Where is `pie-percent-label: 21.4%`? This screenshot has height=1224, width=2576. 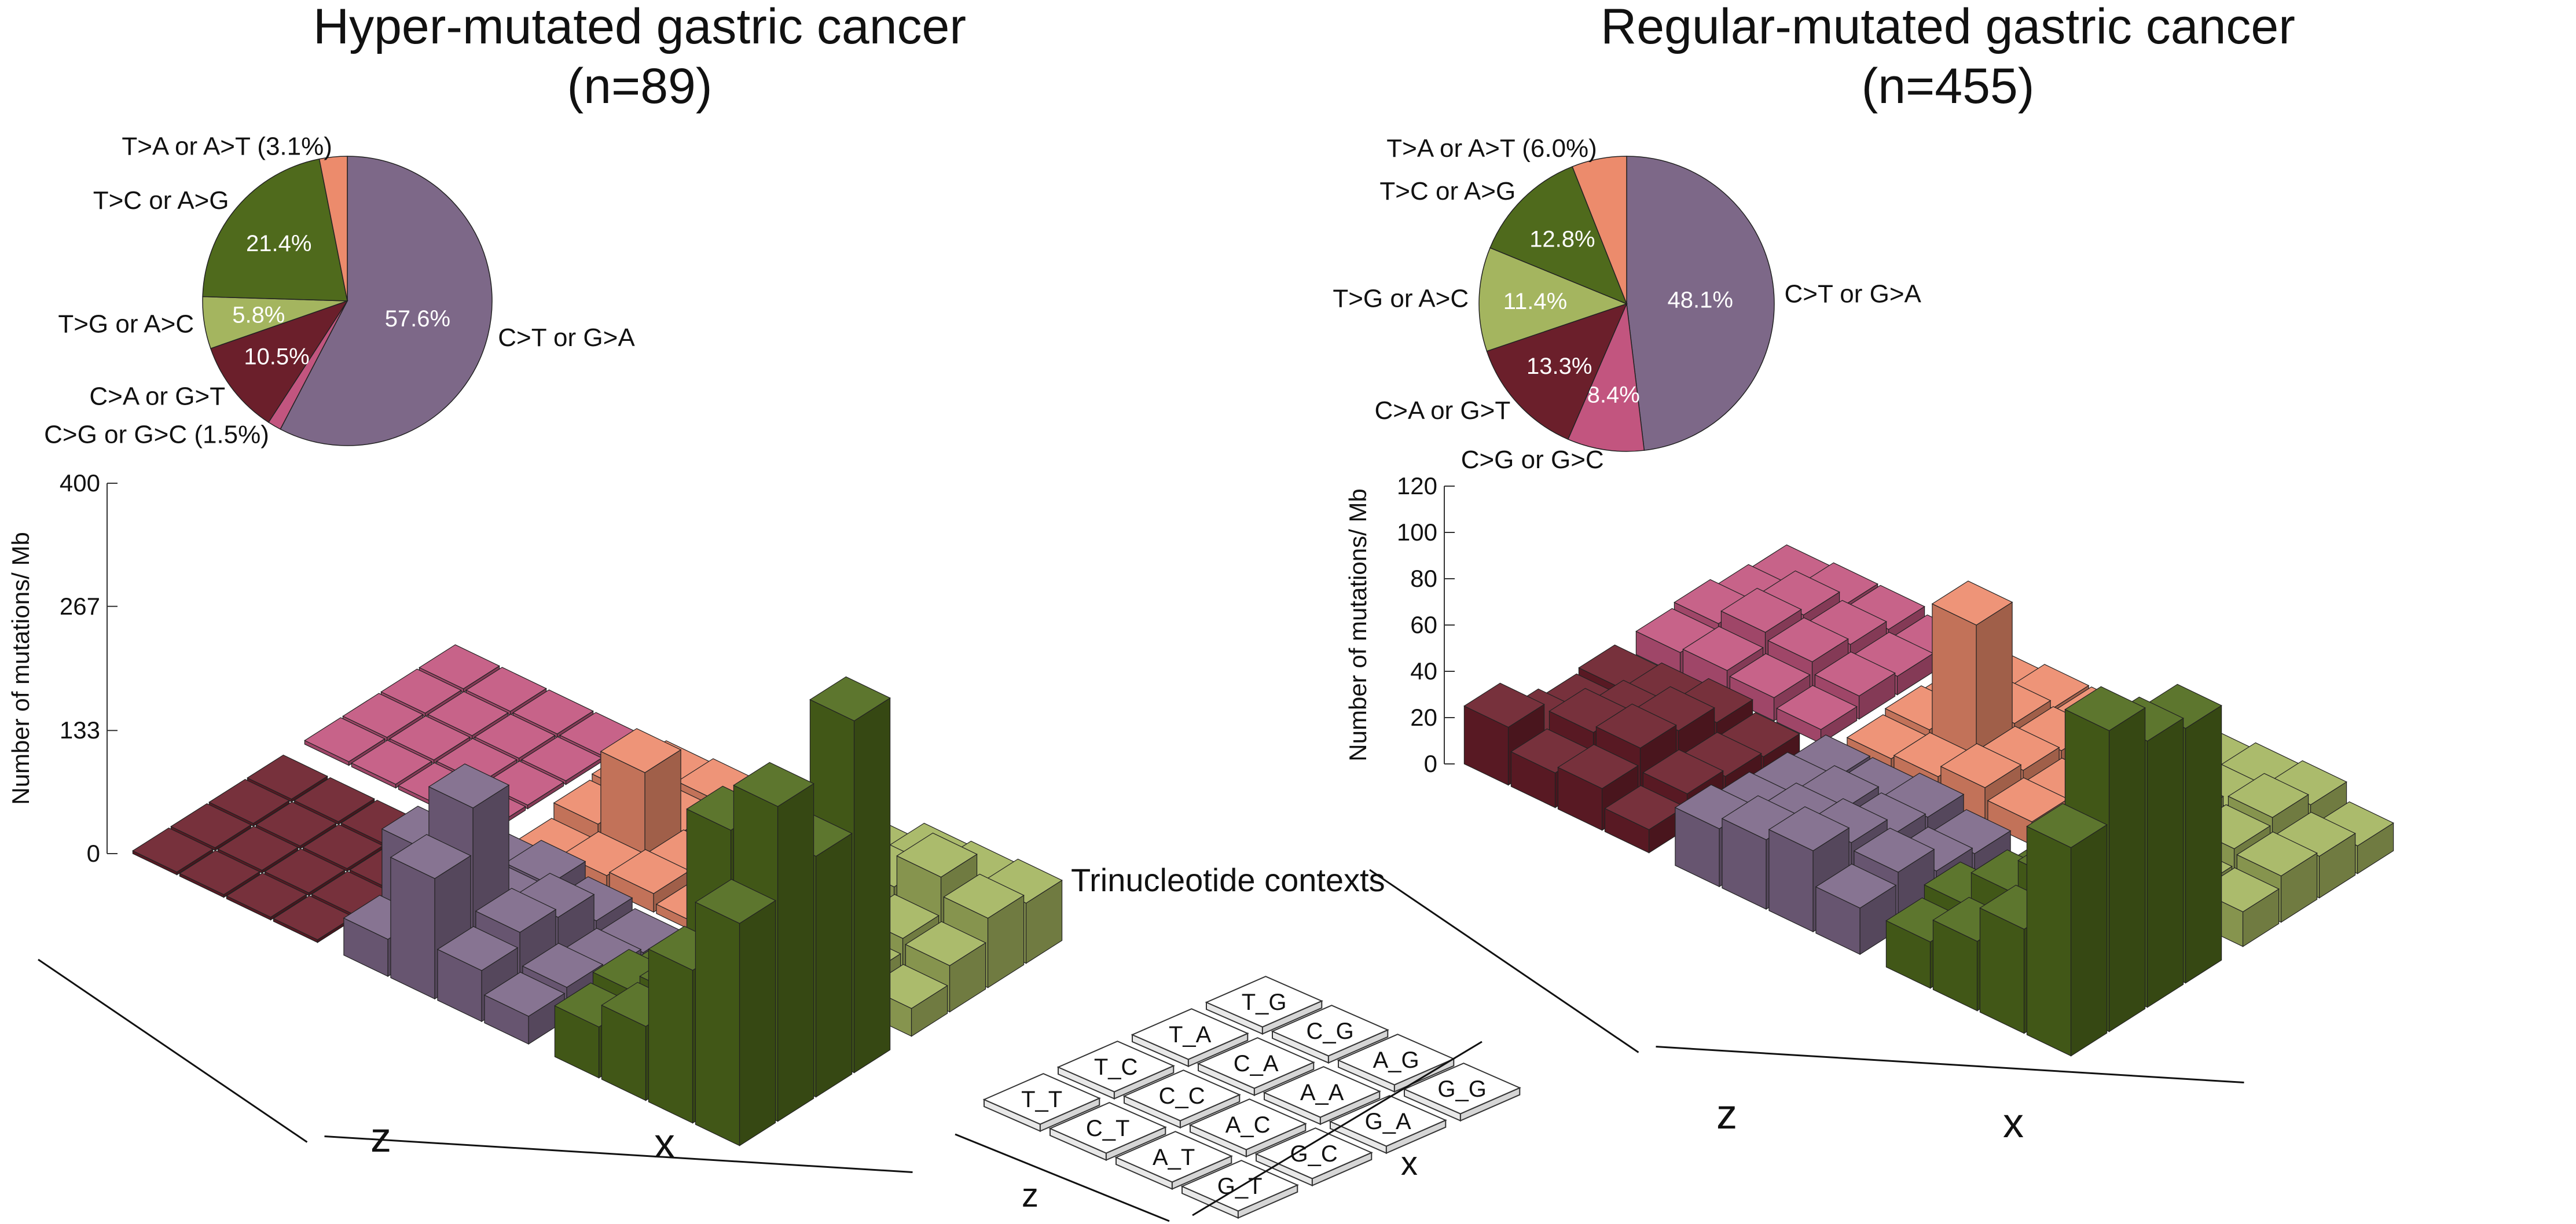
pie-percent-label: 21.4% is located at coordinates (278, 243).